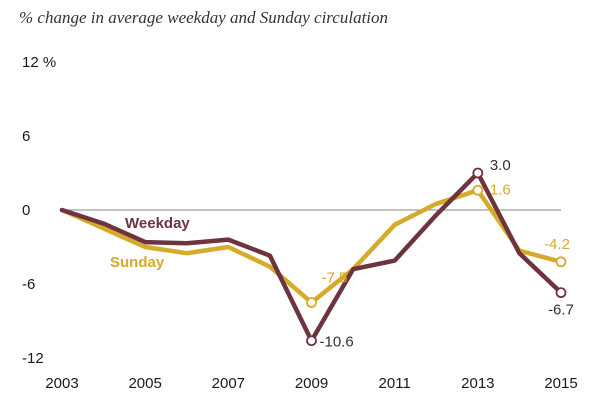  I want to click on x-tick-label: 2003, so click(61, 383).